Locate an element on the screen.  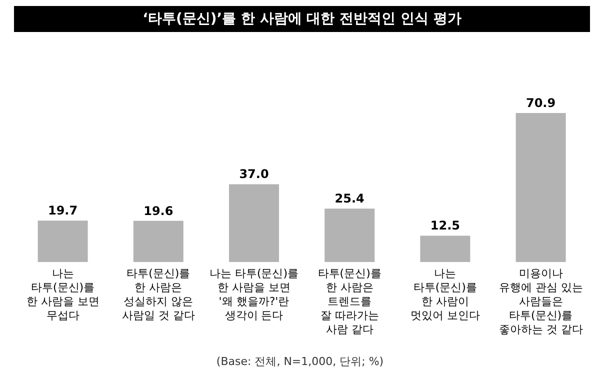
text: (Base: 전체, N=1,000, 단위; %) is located at coordinates (300, 361).